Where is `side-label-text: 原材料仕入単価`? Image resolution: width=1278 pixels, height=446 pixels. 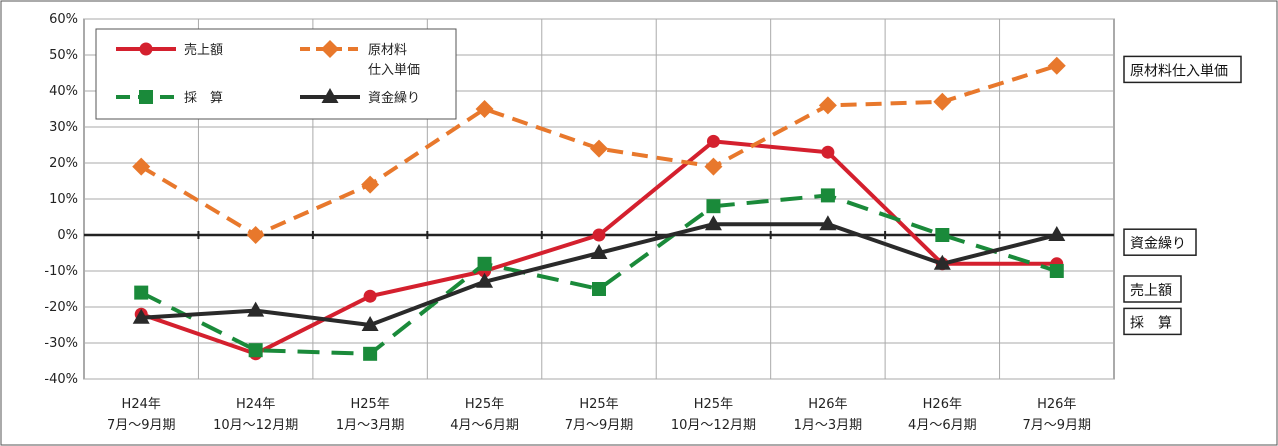
side-label-text: 原材料仕入単価 is located at coordinates (1179, 71).